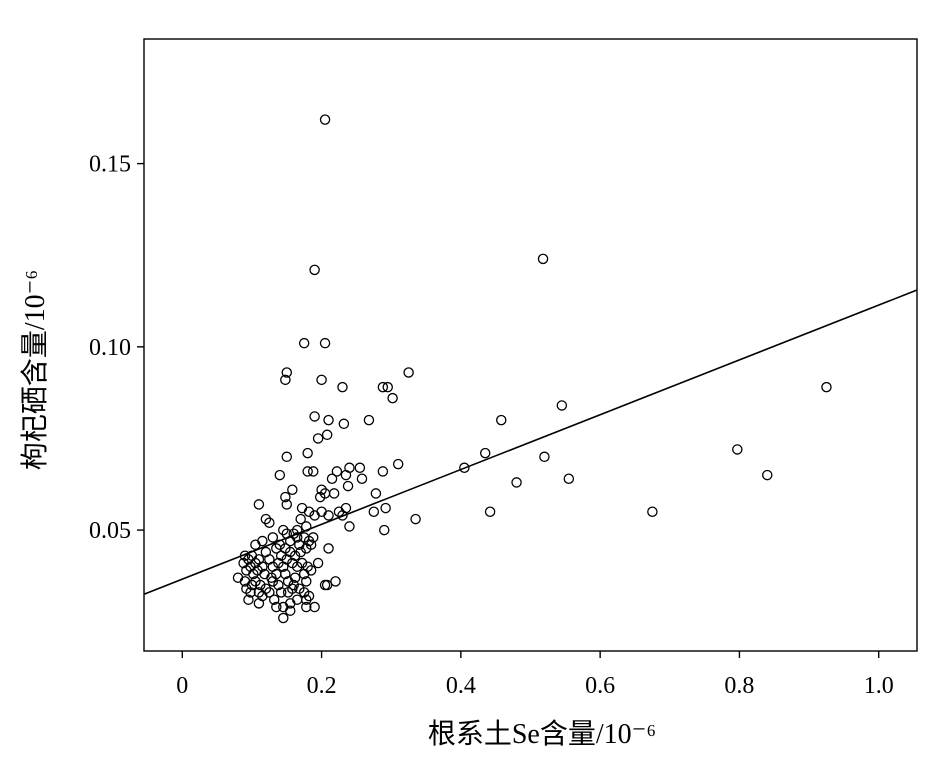 The height and width of the screenshot is (772, 945). I want to click on x-tick-label: 0.2, so click(322, 686).